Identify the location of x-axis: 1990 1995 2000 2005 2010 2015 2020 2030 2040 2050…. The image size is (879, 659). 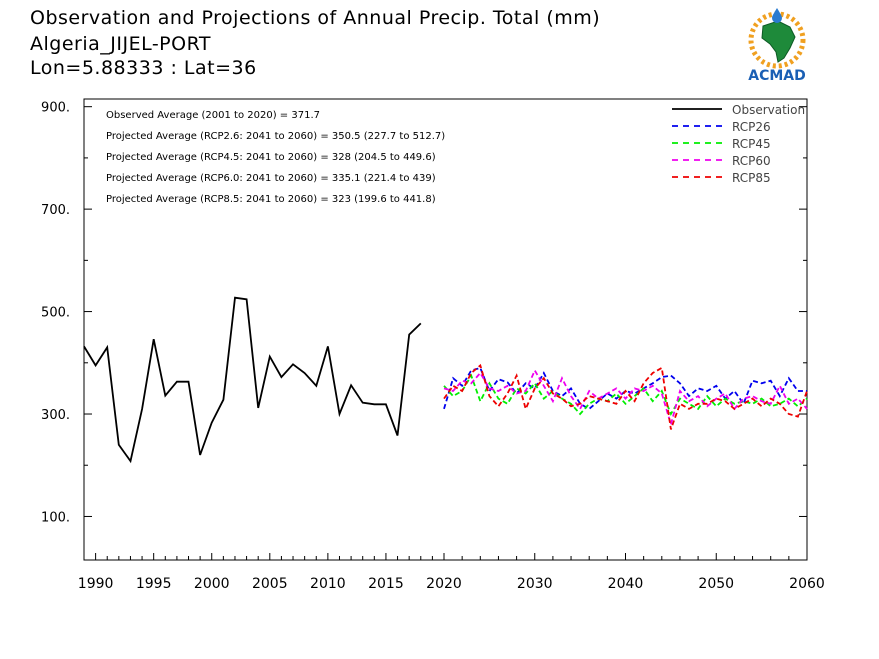
(451, 572).